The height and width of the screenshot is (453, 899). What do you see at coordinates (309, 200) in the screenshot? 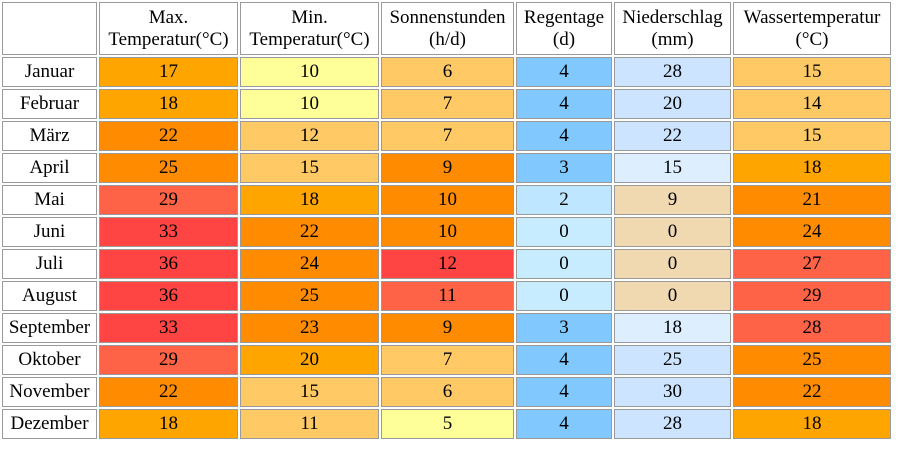
I see `min-temp-cell: 18` at bounding box center [309, 200].